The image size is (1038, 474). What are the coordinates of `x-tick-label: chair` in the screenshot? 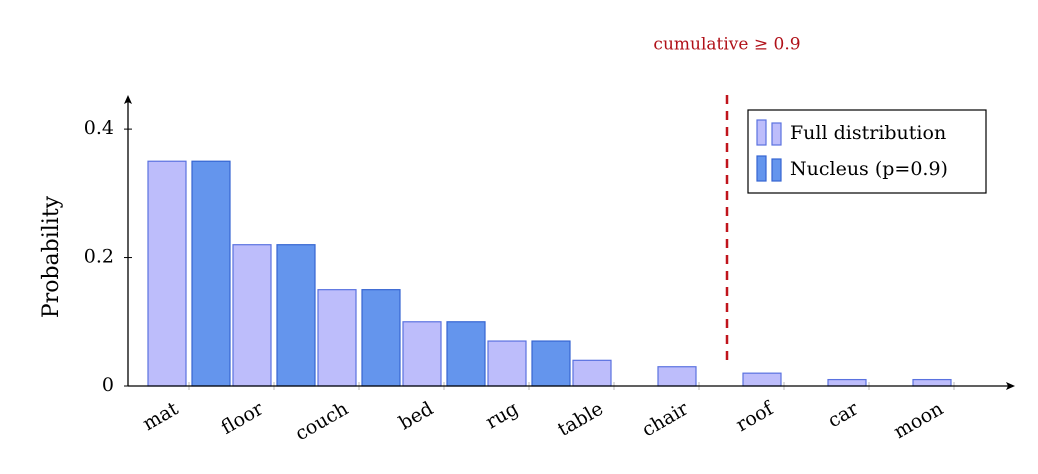 It's located at (665, 419).